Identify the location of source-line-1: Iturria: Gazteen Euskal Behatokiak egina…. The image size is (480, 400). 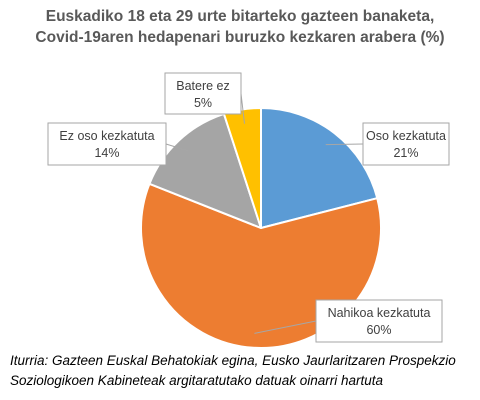
(233, 360).